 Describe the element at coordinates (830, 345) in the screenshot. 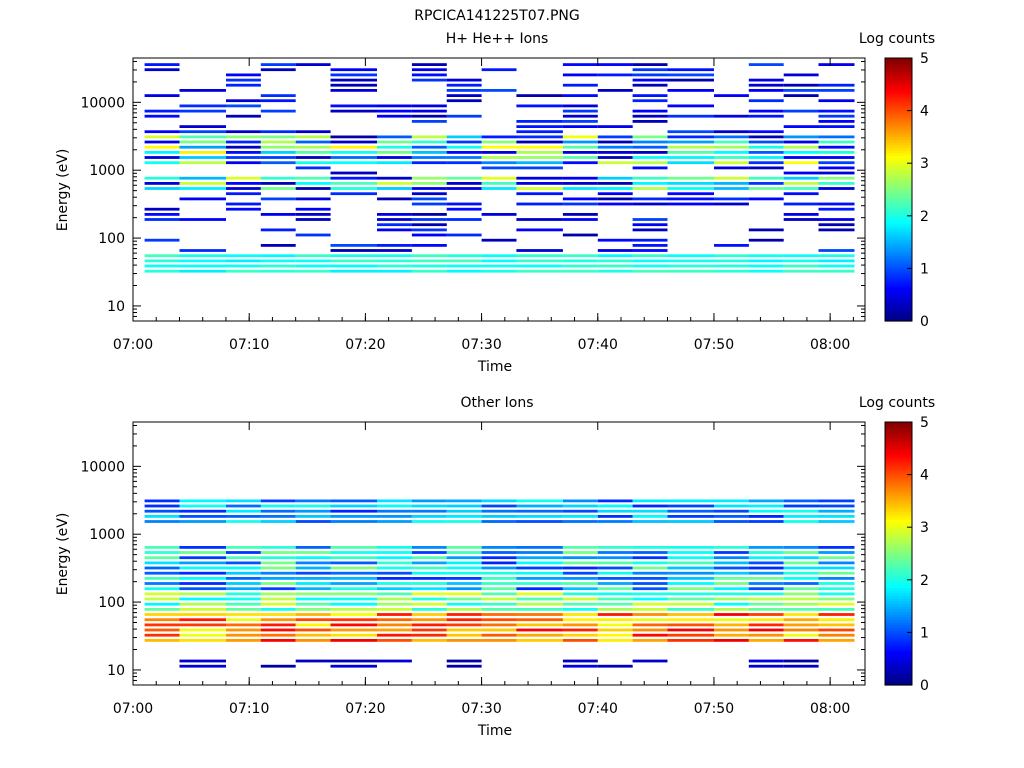

I see `x-tick-label: 08:00` at that location.